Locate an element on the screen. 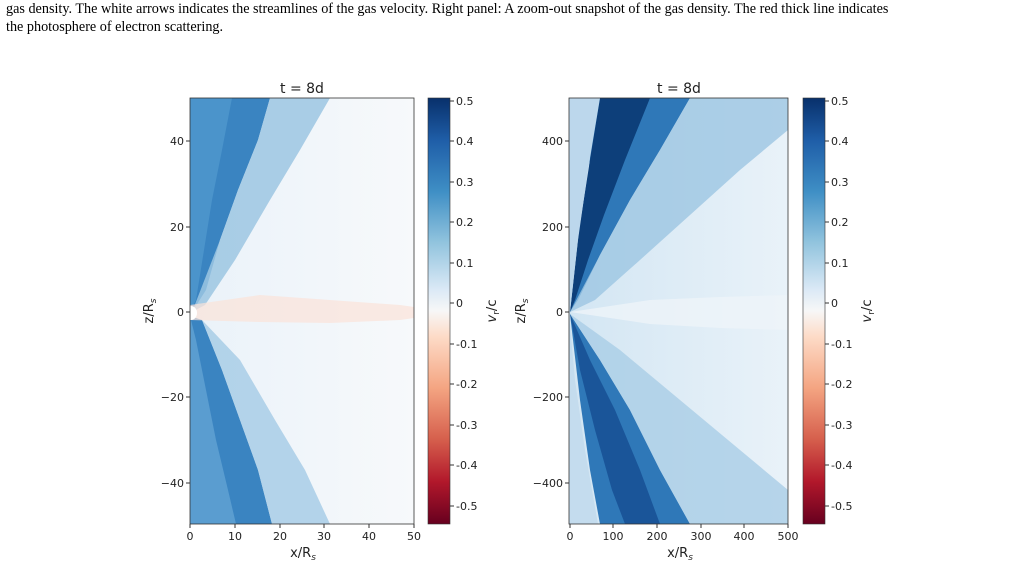  right-cbar-tick-label: 0.3 is located at coordinates (840, 182).